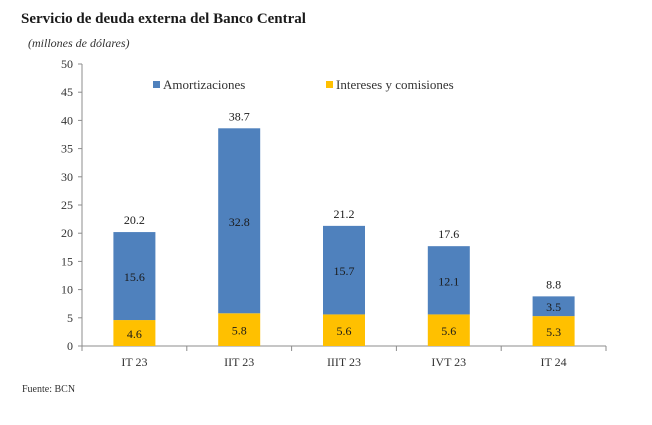 Image resolution: width=652 pixels, height=425 pixels. Describe the element at coordinates (67, 233) in the screenshot. I see `y-tick-label: 20` at that location.